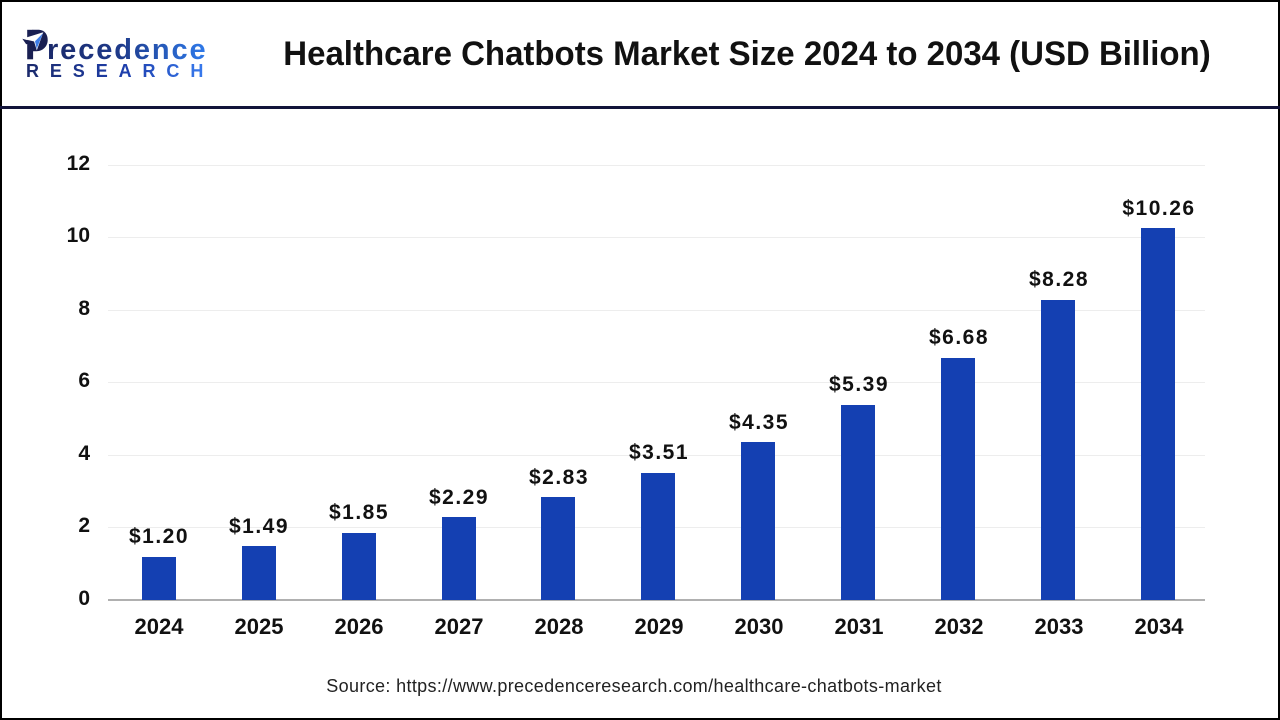 This screenshot has height=720, width=1280. I want to click on svg-text: RESEARCH, so click(120, 71).